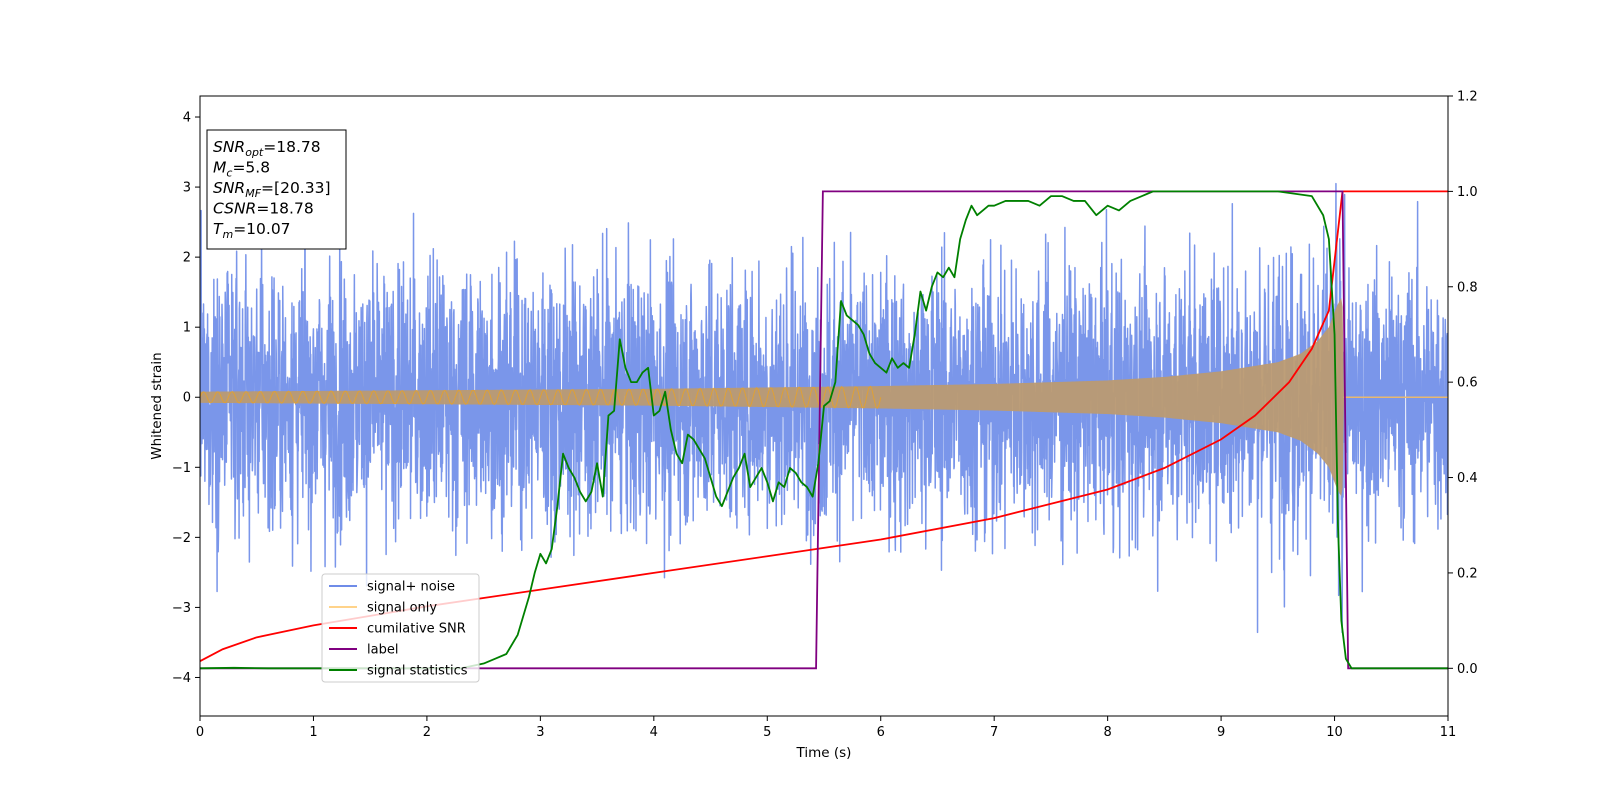 The image size is (1600, 800). Describe the element at coordinates (1467, 383) in the screenshot. I see `y-right-tick-label: 0.6` at that location.